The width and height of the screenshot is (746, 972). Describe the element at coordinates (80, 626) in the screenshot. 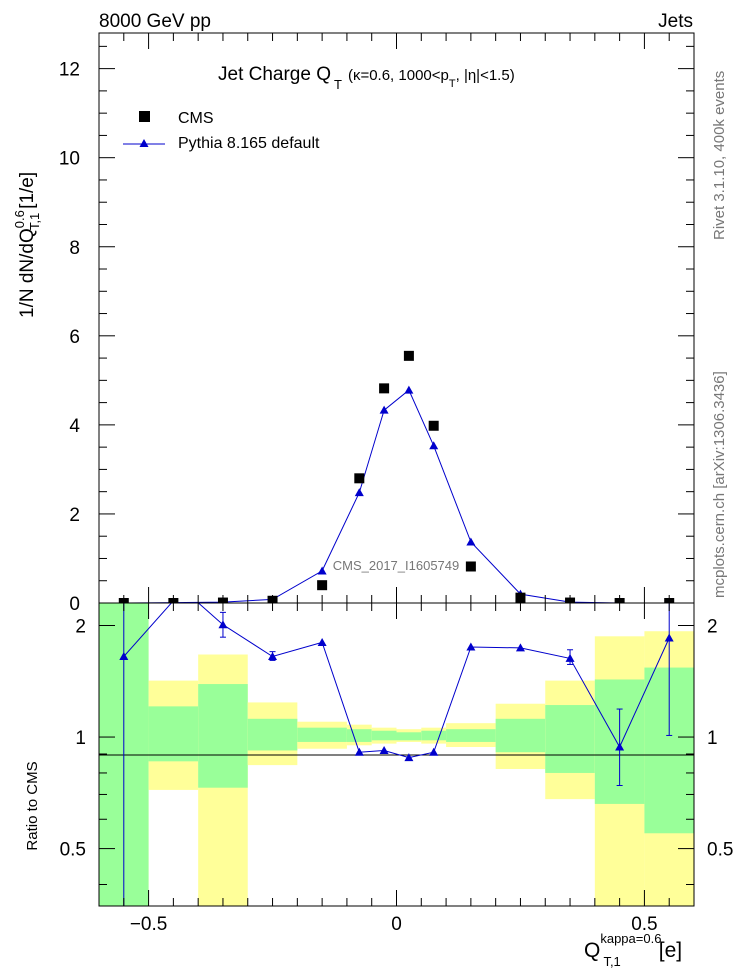

I see `ratio-y-tick-label: 2` at that location.